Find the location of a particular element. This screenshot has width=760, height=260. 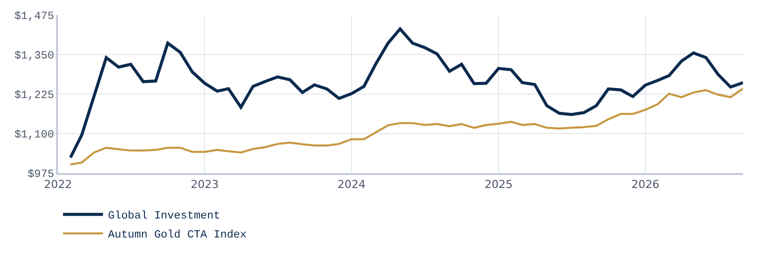

x-tick-label: 2024 is located at coordinates (351, 184).